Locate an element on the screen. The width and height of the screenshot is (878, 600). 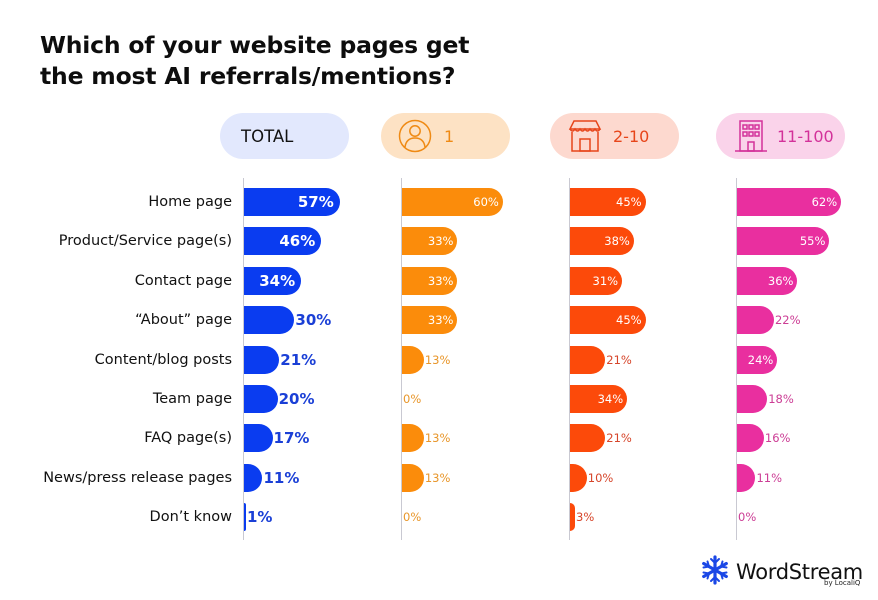
column-header-1-label: 1 is located at coordinates (449, 136).